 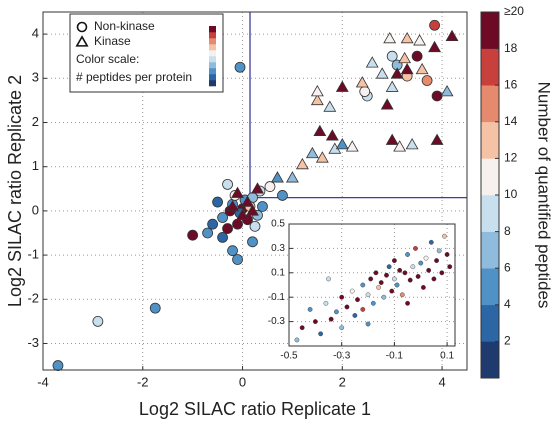 I want to click on colorbar-tick-label: 2, so click(x=507, y=341).